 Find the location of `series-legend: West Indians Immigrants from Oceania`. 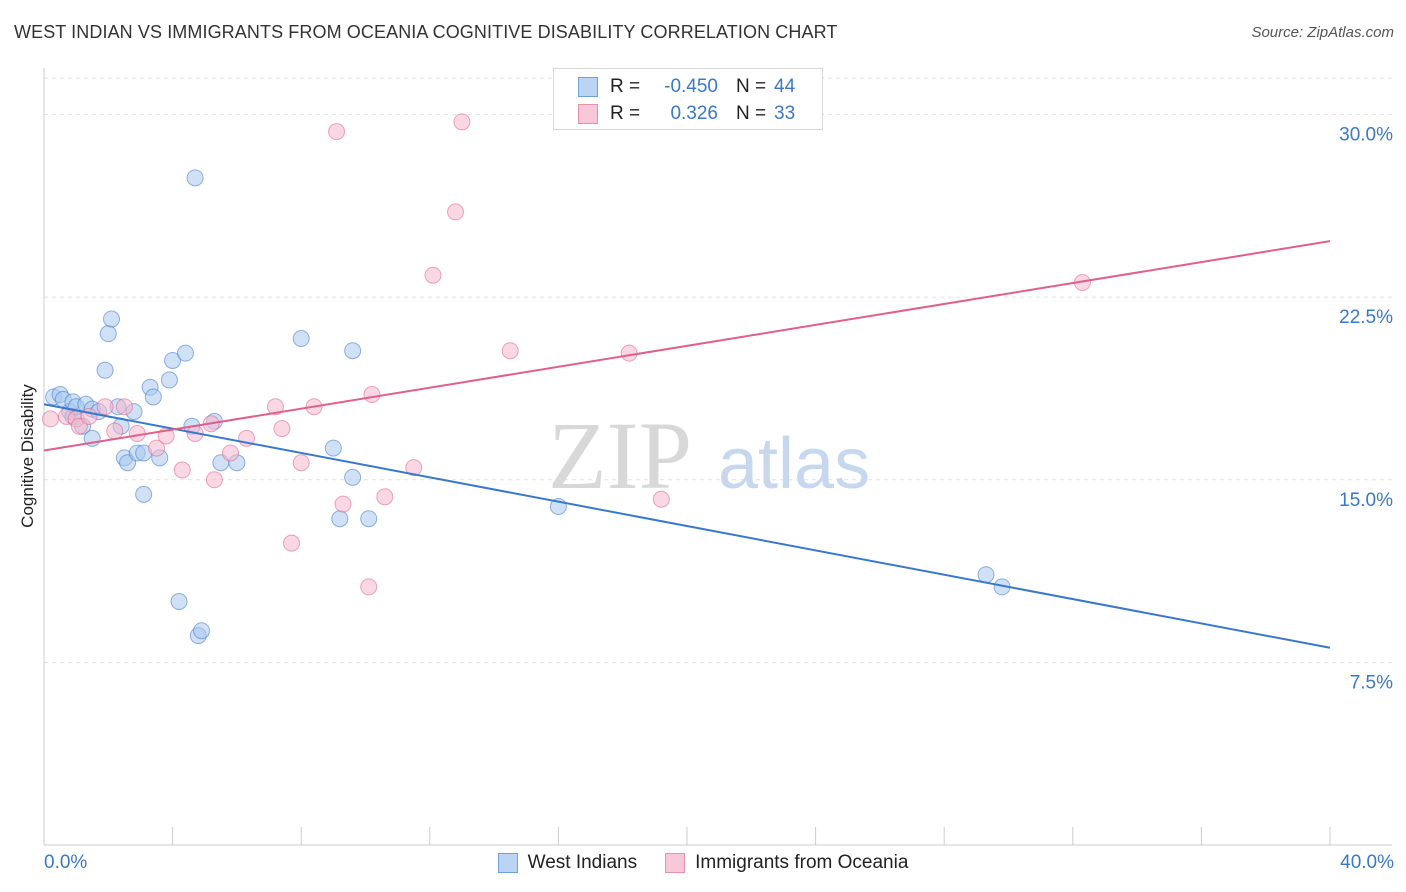

series-legend: West Indians Immigrants from Oceania is located at coordinates (703, 863).